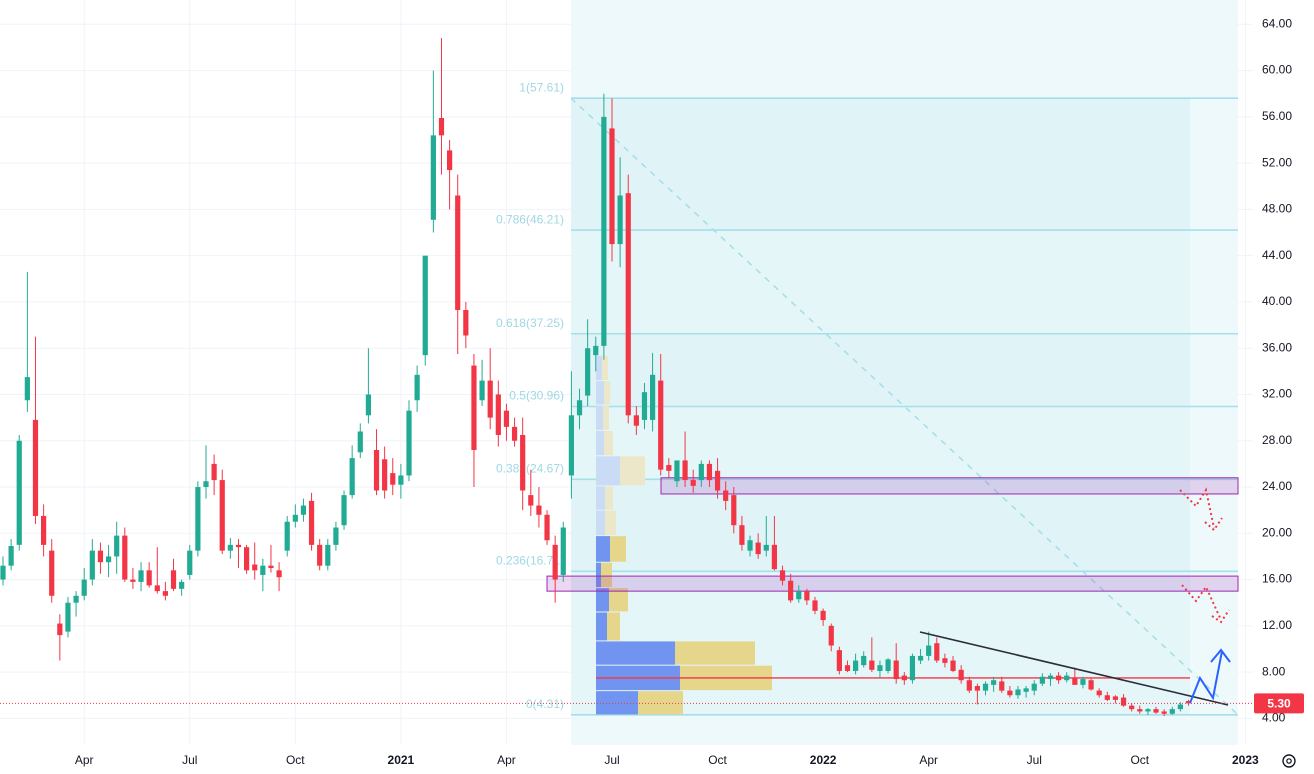 This screenshot has width=1314, height=774. I want to click on price-scale, so click(1283, 387).